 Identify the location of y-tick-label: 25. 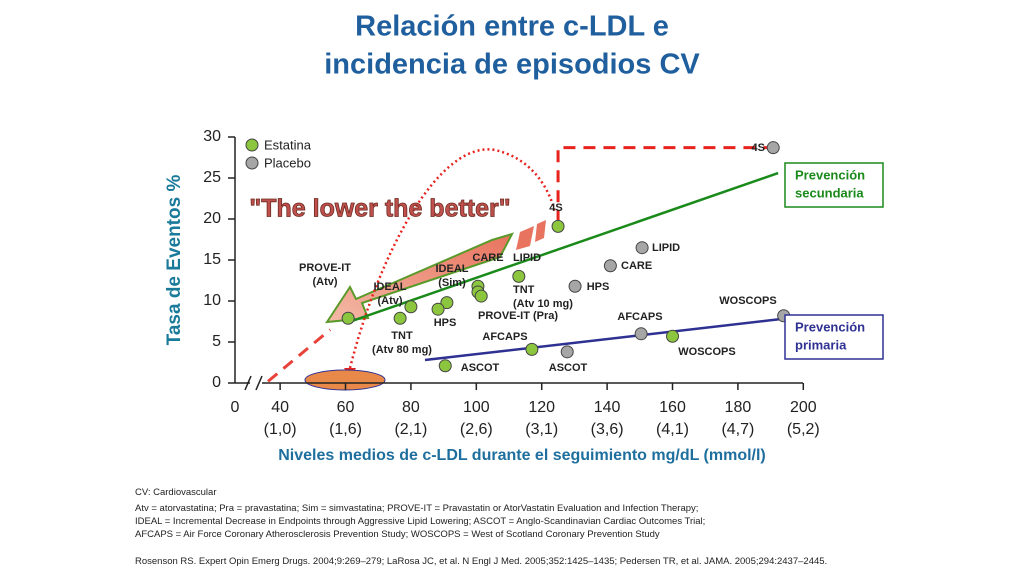
(212, 177).